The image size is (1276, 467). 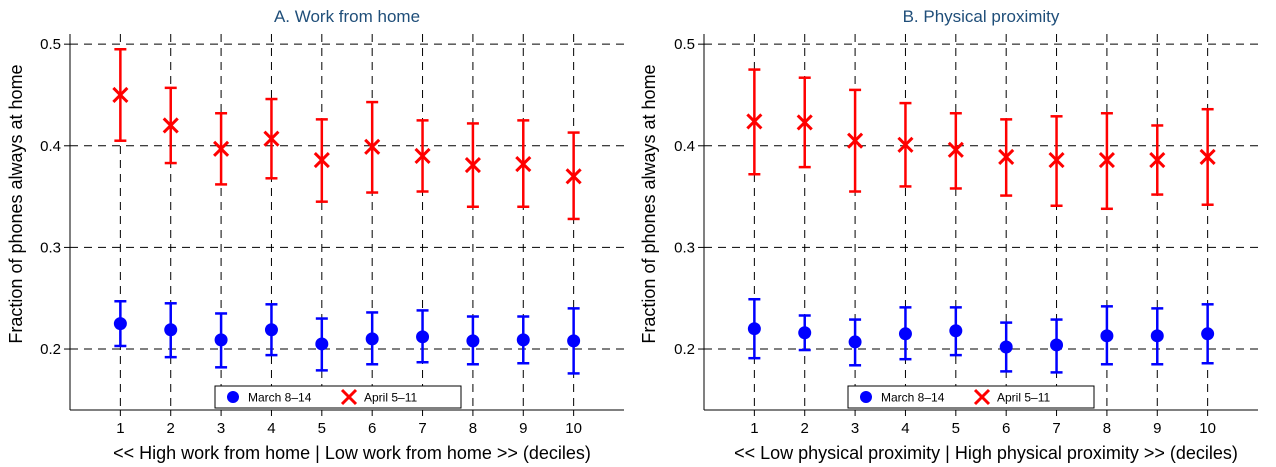 I want to click on chart-title: B. Physical proximity, so click(x=981, y=16).